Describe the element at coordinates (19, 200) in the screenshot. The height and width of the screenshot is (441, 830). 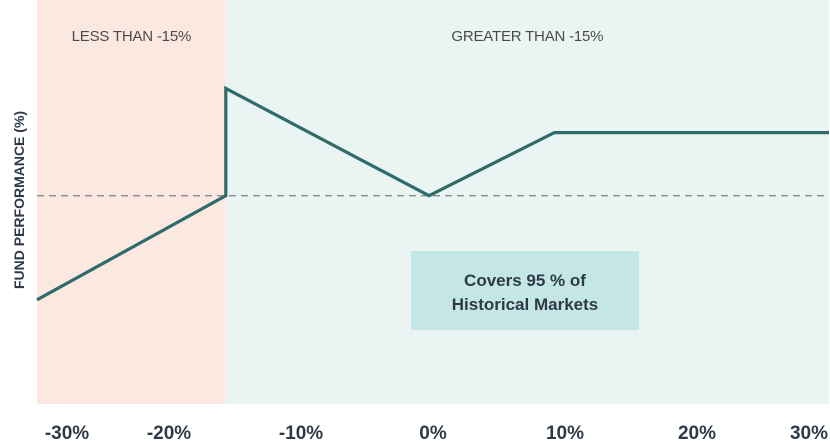
I see `y-axis-label: FUND PERFORMANCE (%)` at that location.